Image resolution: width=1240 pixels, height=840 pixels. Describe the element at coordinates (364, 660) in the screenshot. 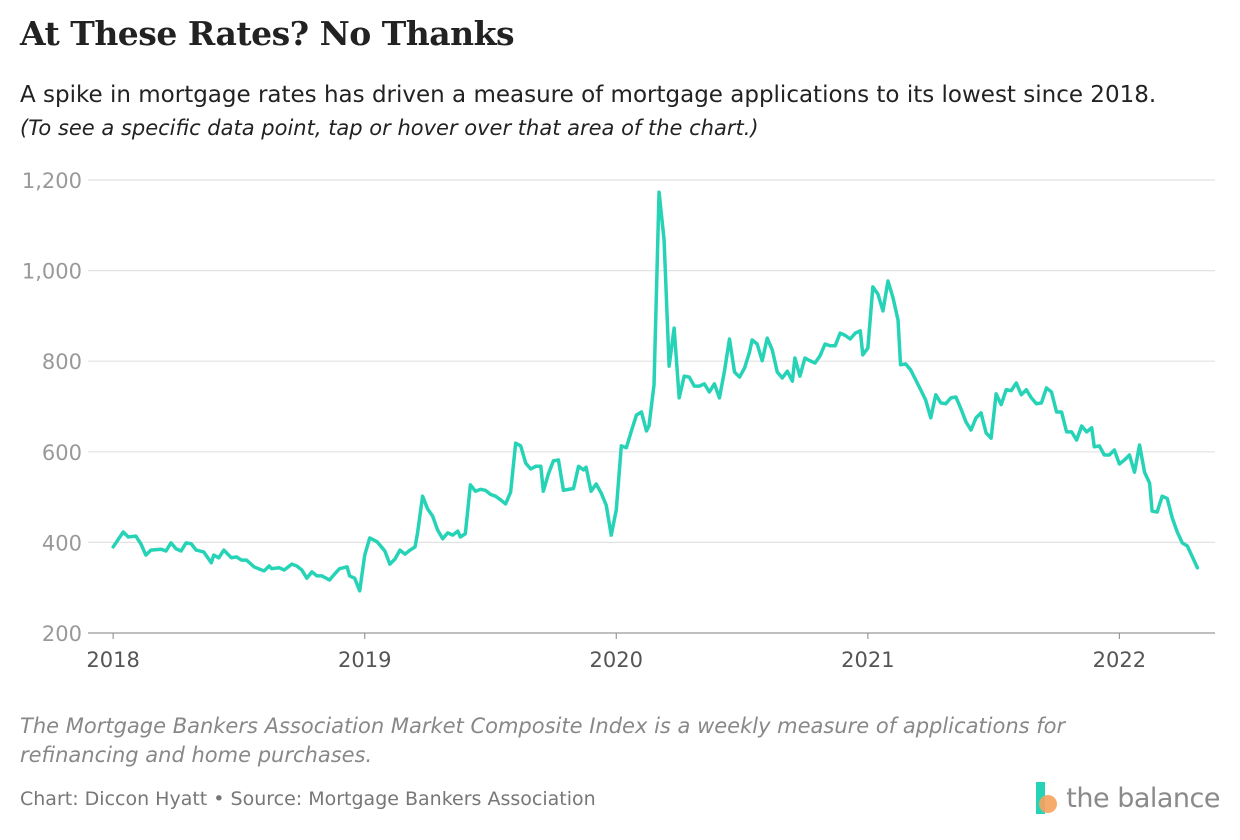

I see `x-tick-label: 2019` at that location.